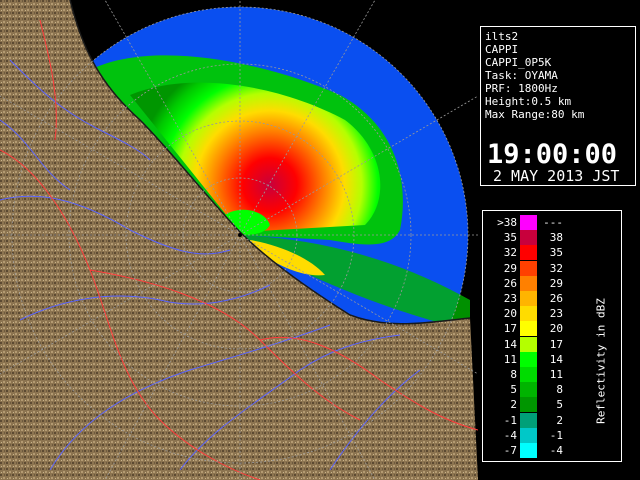 The width and height of the screenshot is (640, 480). Describe the element at coordinates (556, 283) in the screenshot. I see `legend-high-label: 29` at that location.